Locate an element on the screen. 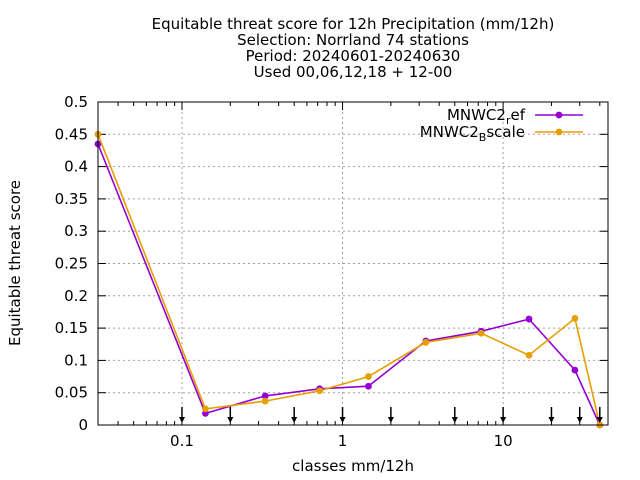  x-tick-label: 1 is located at coordinates (343, 441).